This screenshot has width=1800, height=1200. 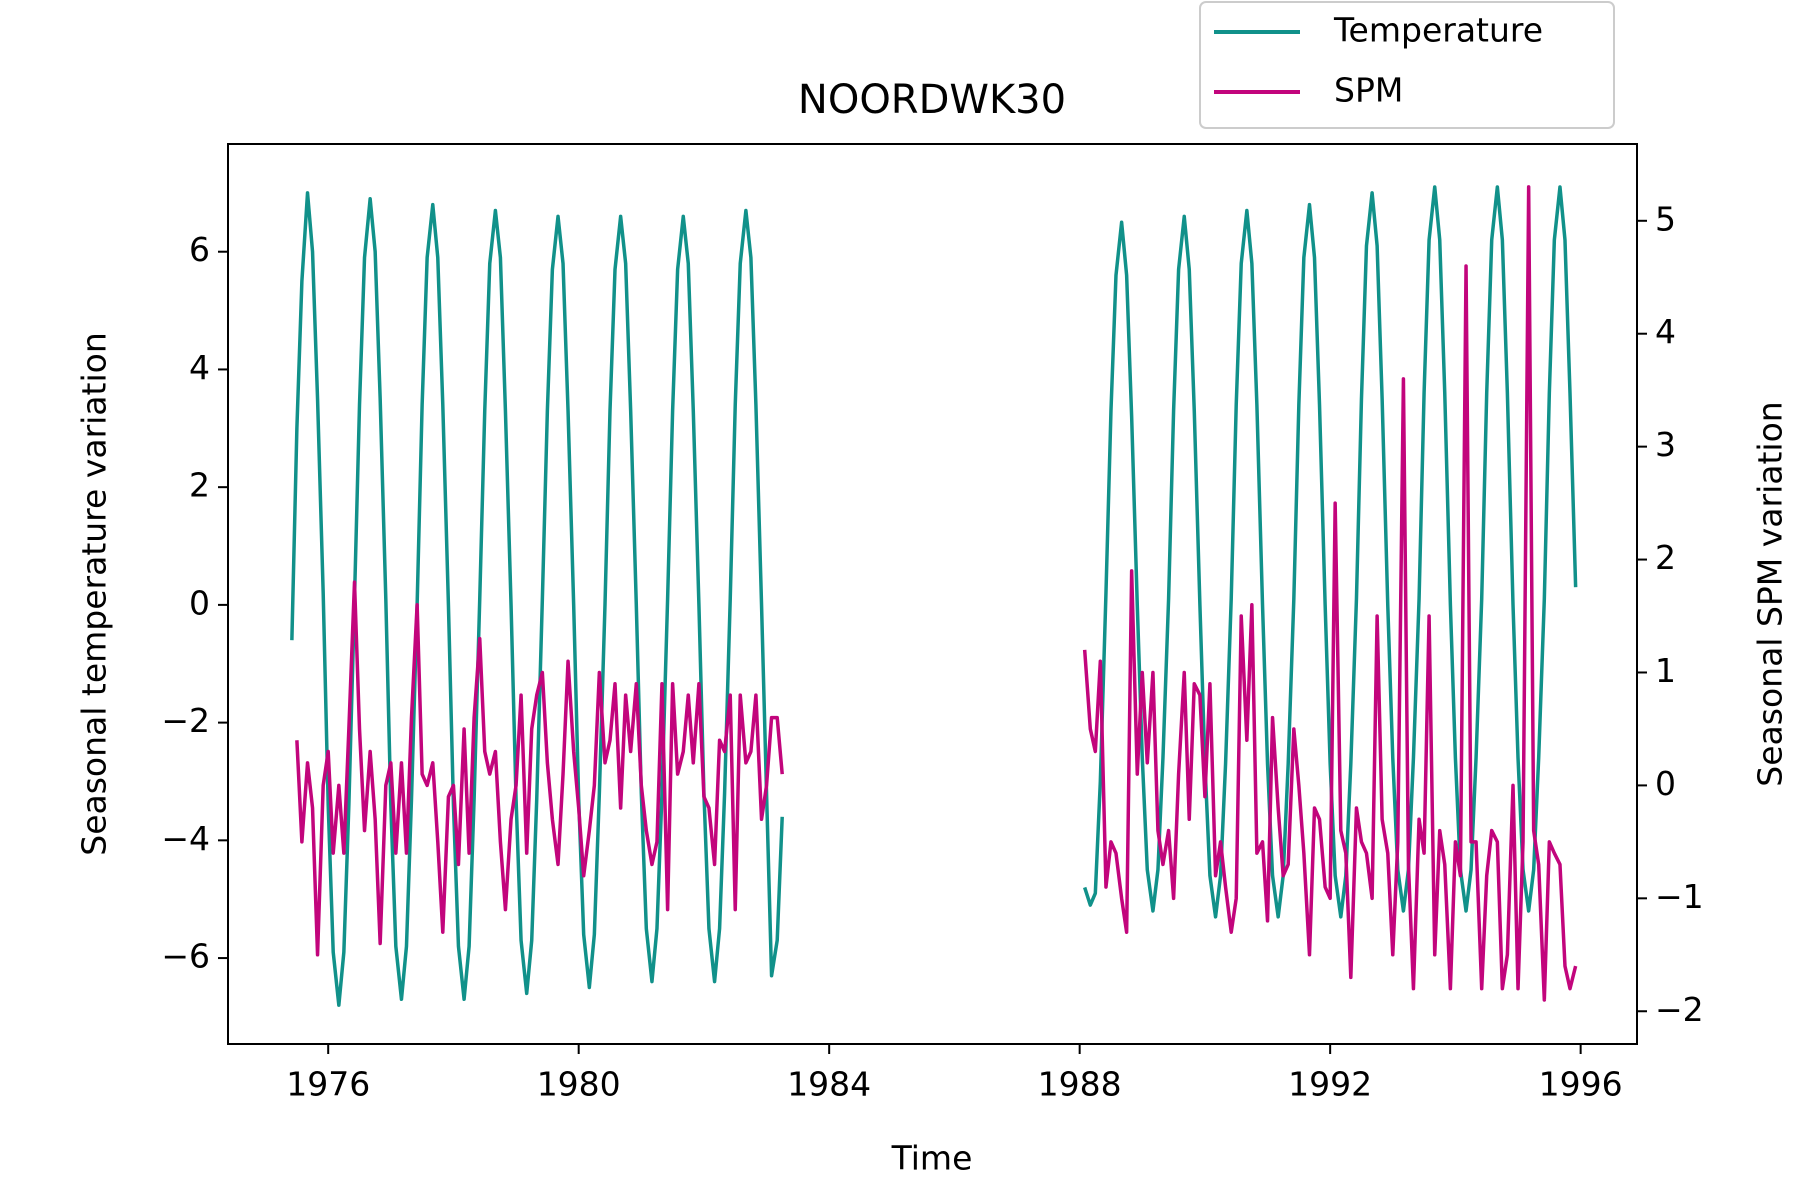 What do you see at coordinates (185, 956) in the screenshot?
I see `y-tick-label: −6` at bounding box center [185, 956].